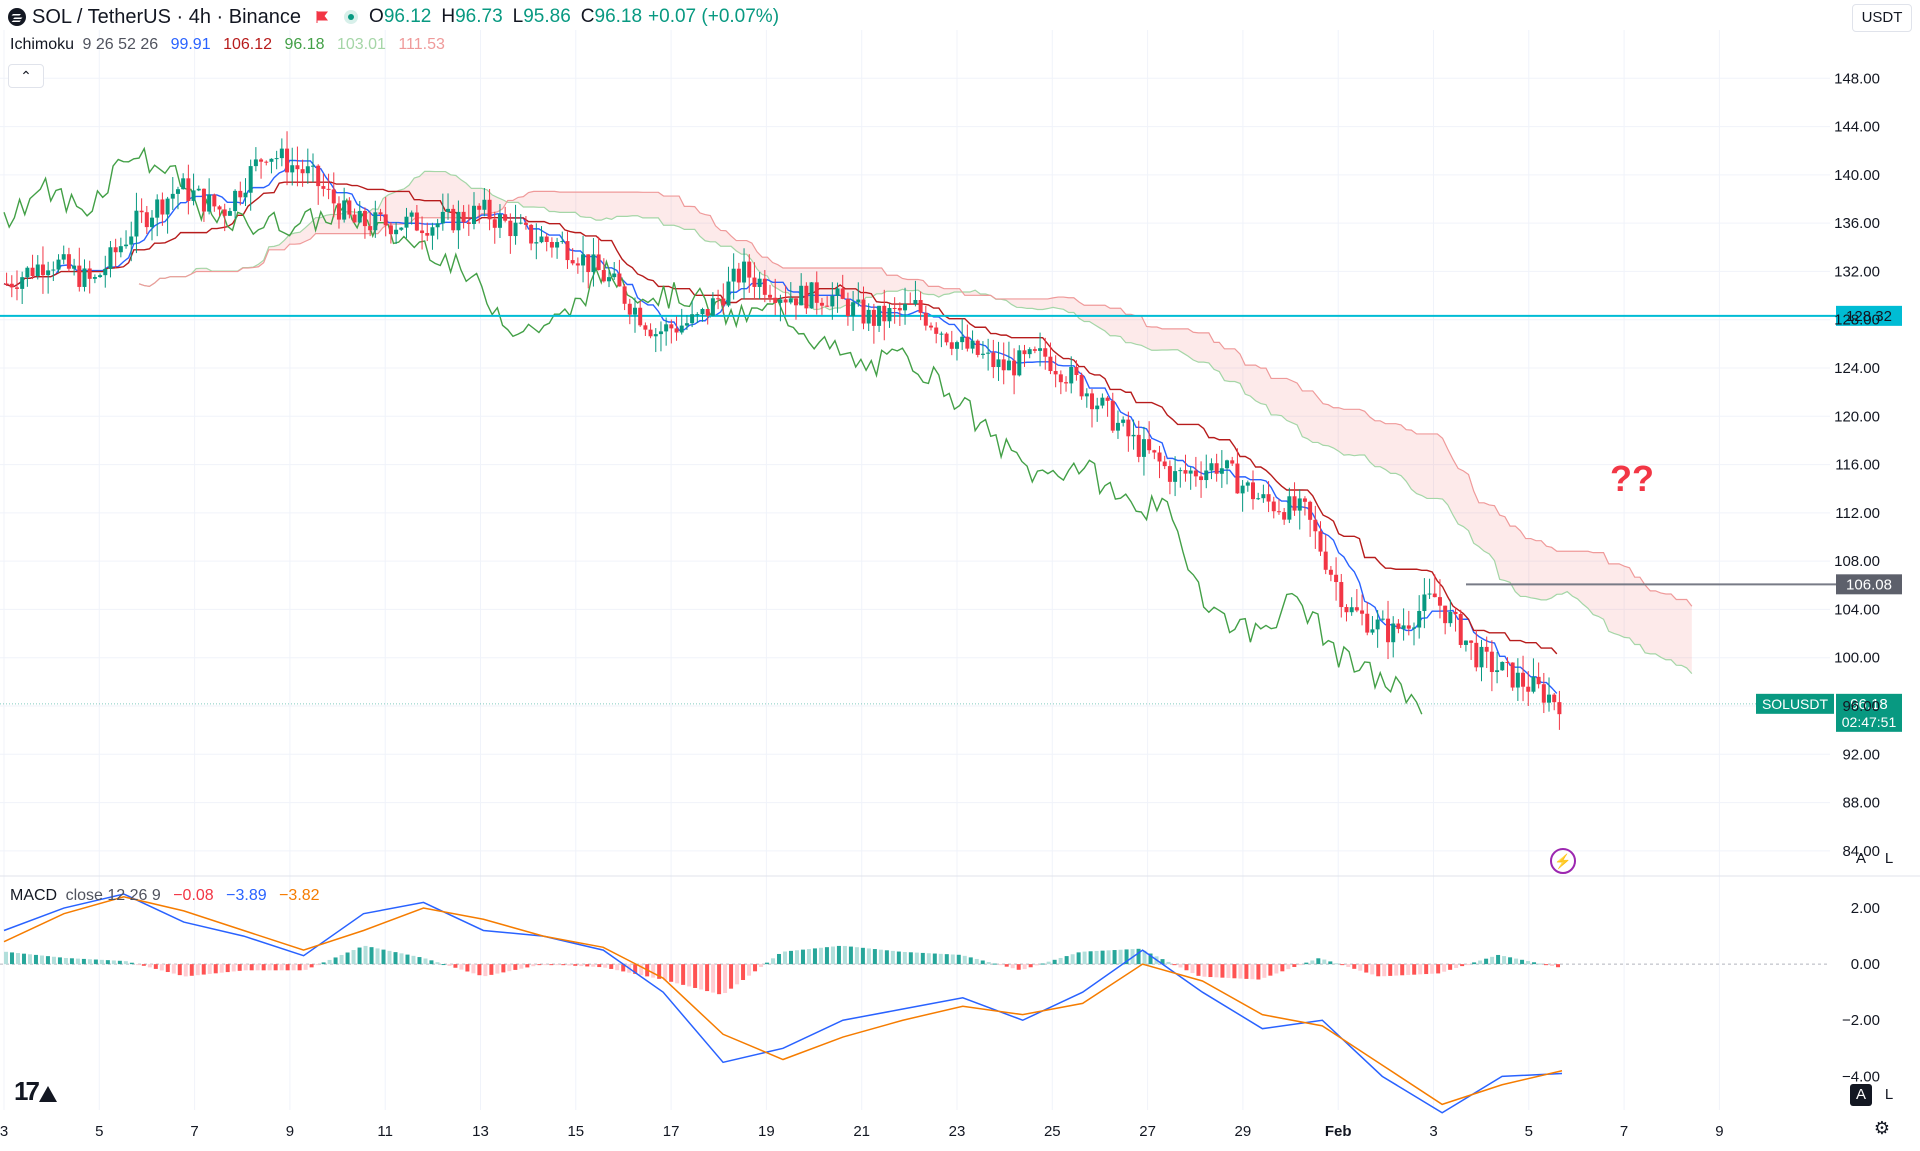 The height and width of the screenshot is (1151, 1920). Describe the element at coordinates (407, 16) in the screenshot. I see `open-value: 96.12` at that location.